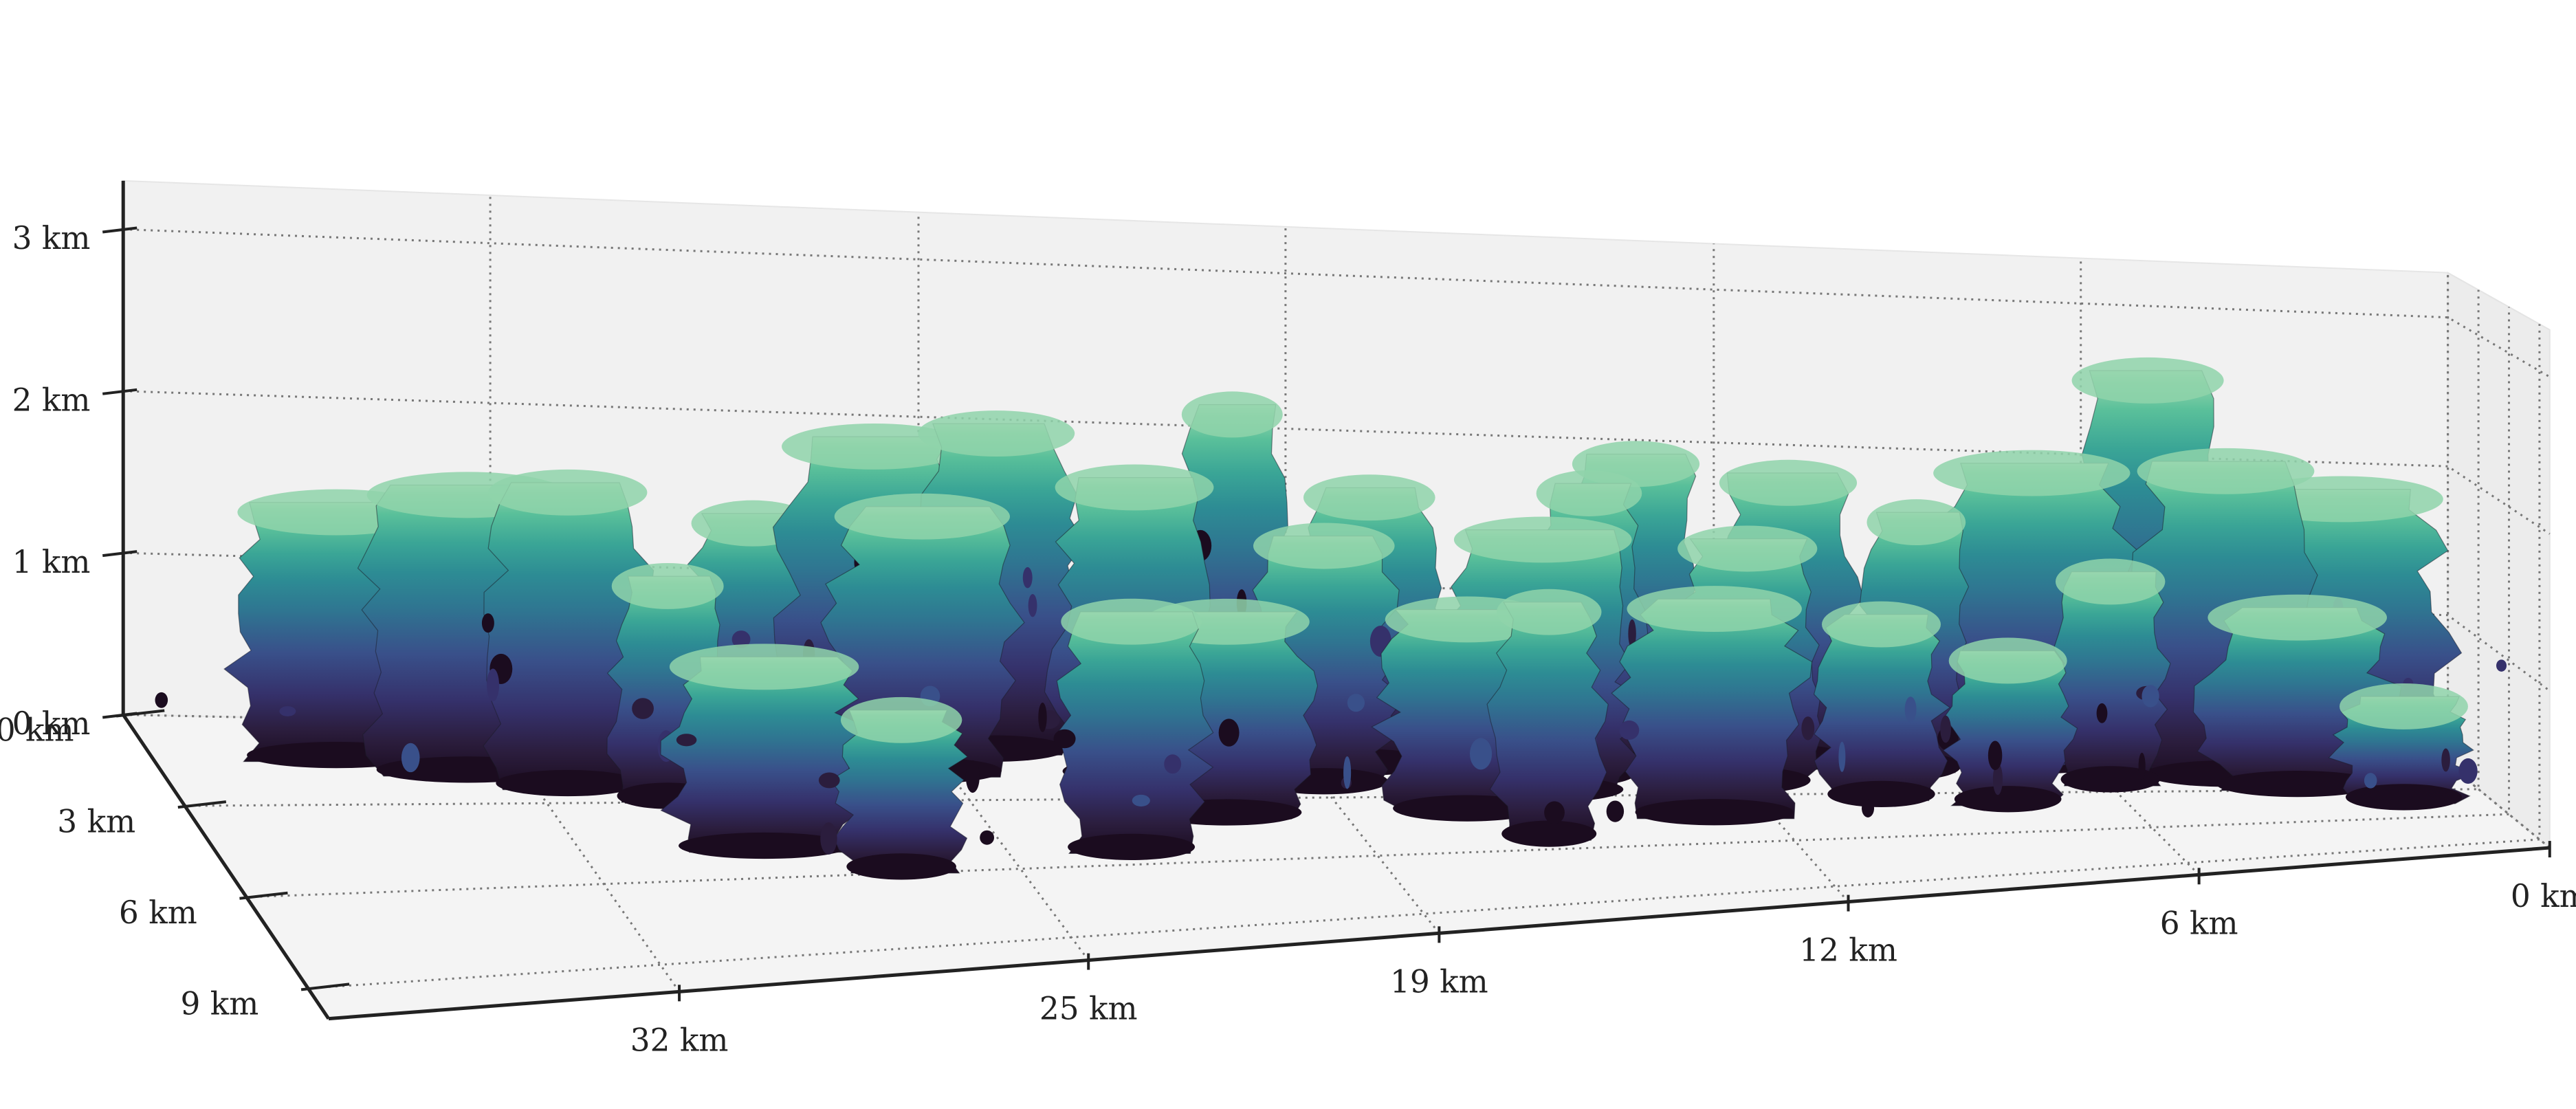  I want to click on y-tick-label: 3 km, so click(96, 821).